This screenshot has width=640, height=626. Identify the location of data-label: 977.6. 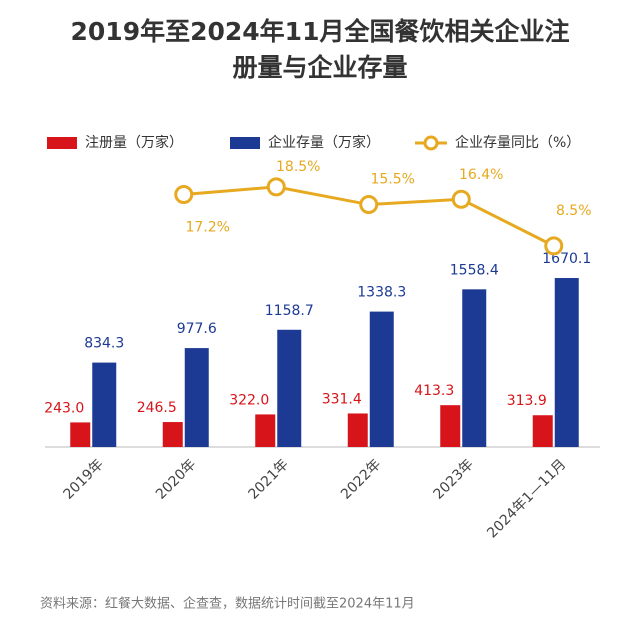
(197, 329).